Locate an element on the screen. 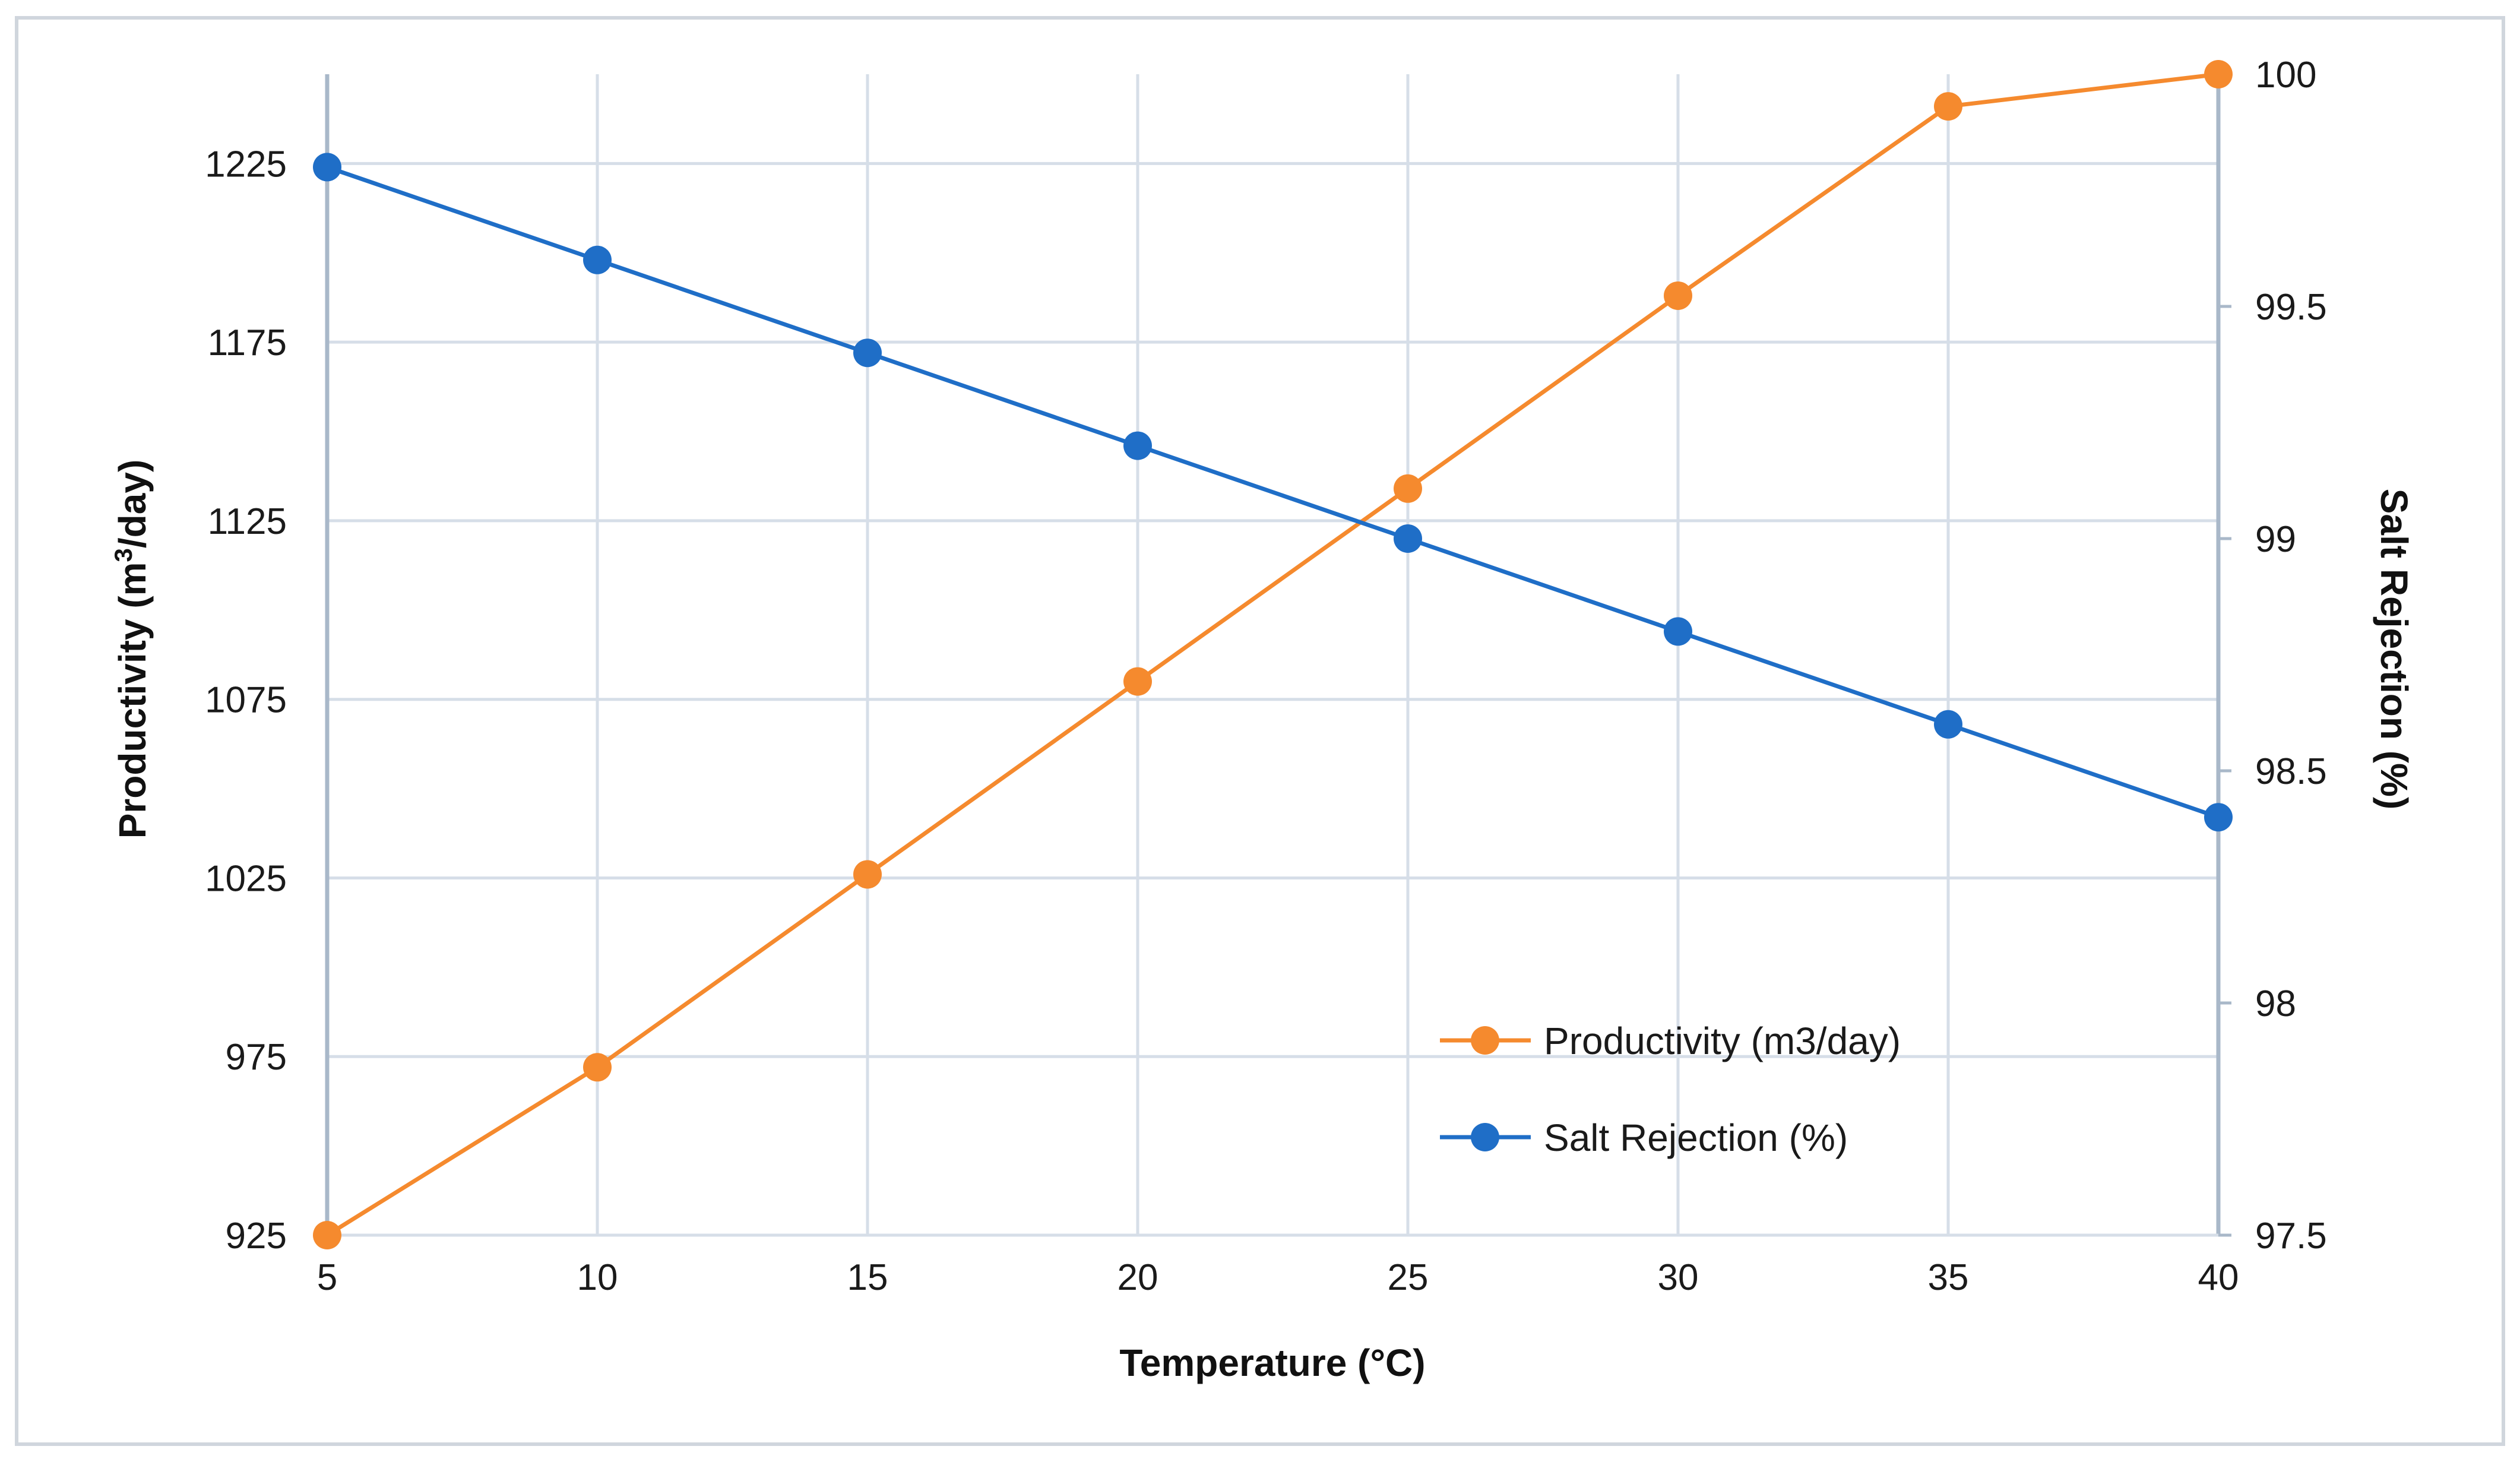 The width and height of the screenshot is (2520, 1462). x-axis-title: Temperature (°C) is located at coordinates (1272, 1362).